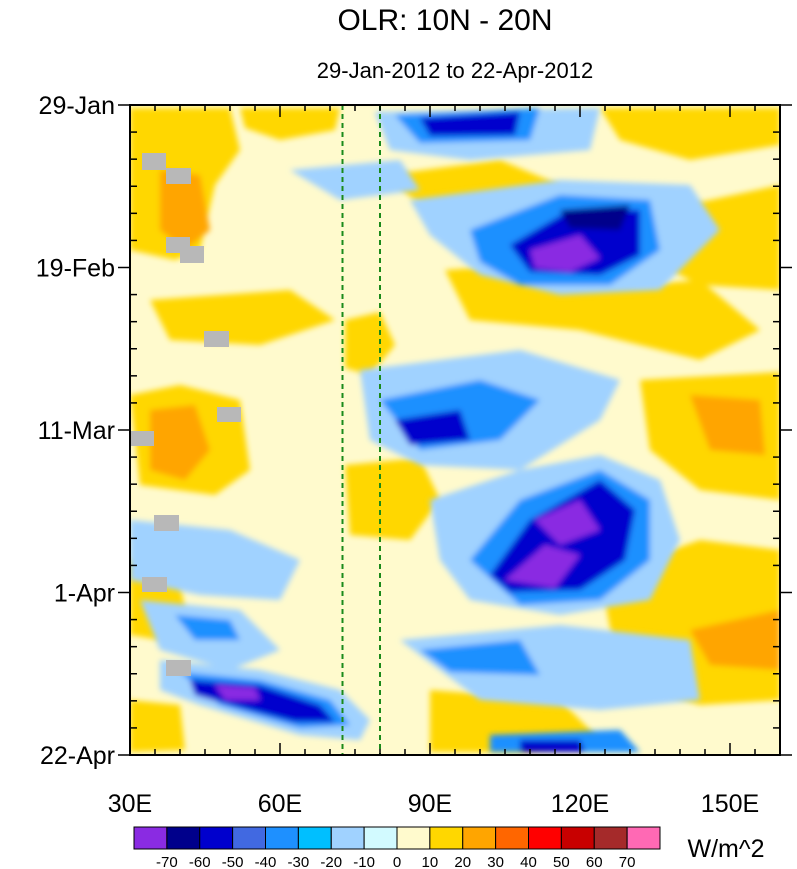  What do you see at coordinates (266, 861) in the screenshot?
I see `colorbar-label: -40` at bounding box center [266, 861].